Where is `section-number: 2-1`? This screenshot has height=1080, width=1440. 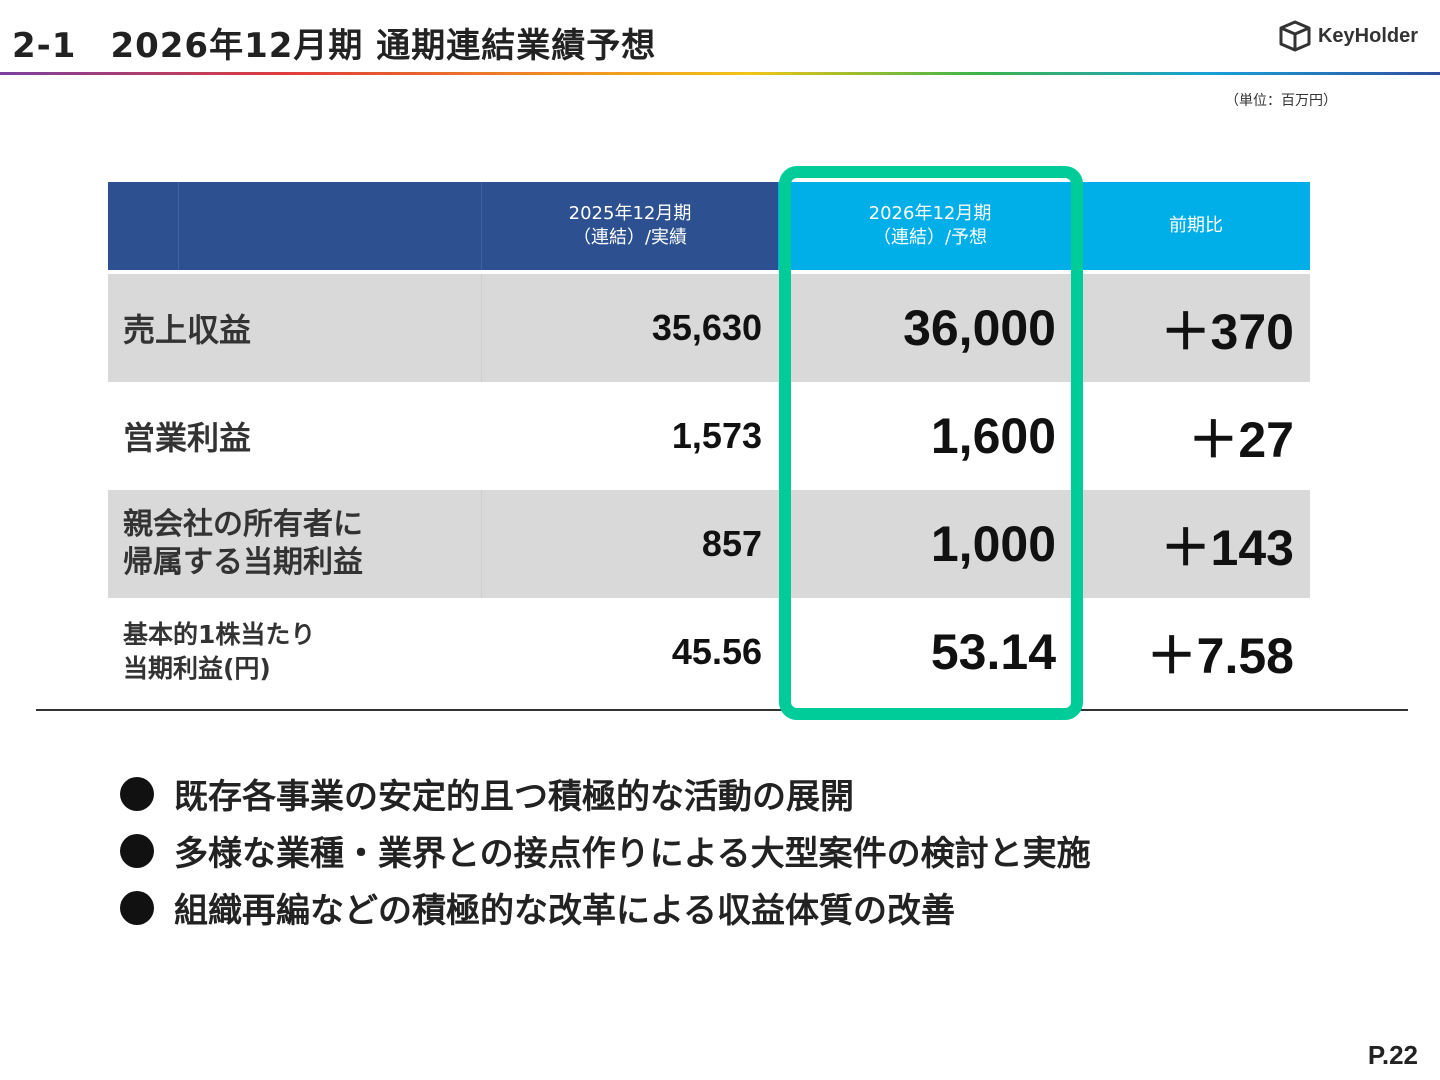 section-number: 2-1 is located at coordinates (44, 46).